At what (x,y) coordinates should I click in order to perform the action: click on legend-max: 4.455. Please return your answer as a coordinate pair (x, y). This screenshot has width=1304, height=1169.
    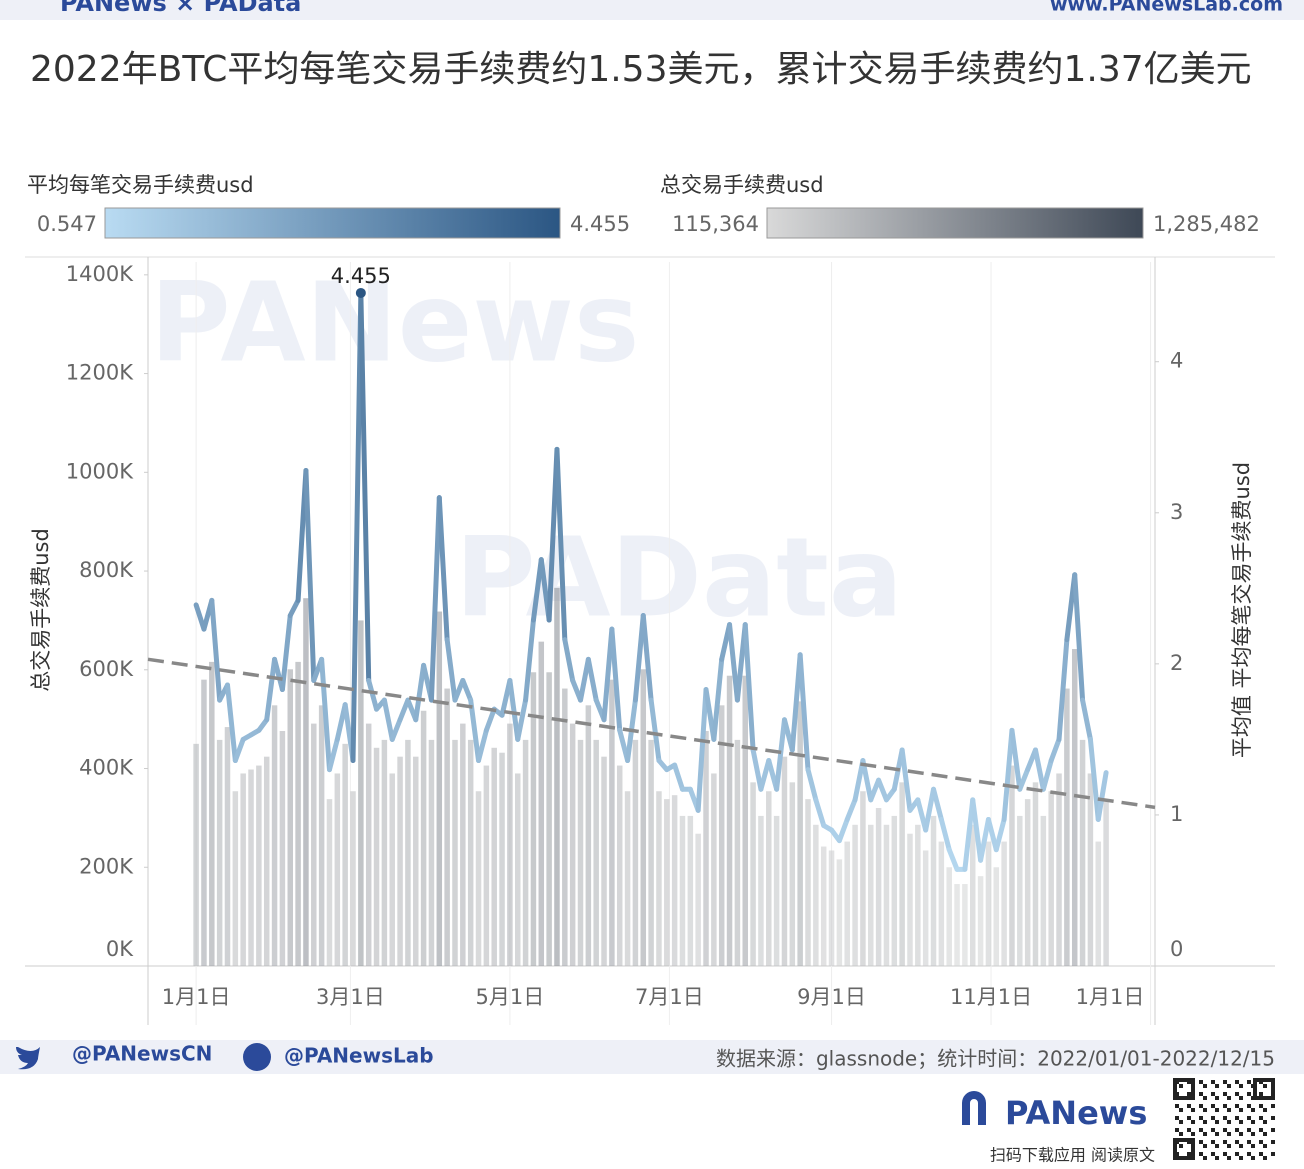
    Looking at the image, I should click on (600, 224).